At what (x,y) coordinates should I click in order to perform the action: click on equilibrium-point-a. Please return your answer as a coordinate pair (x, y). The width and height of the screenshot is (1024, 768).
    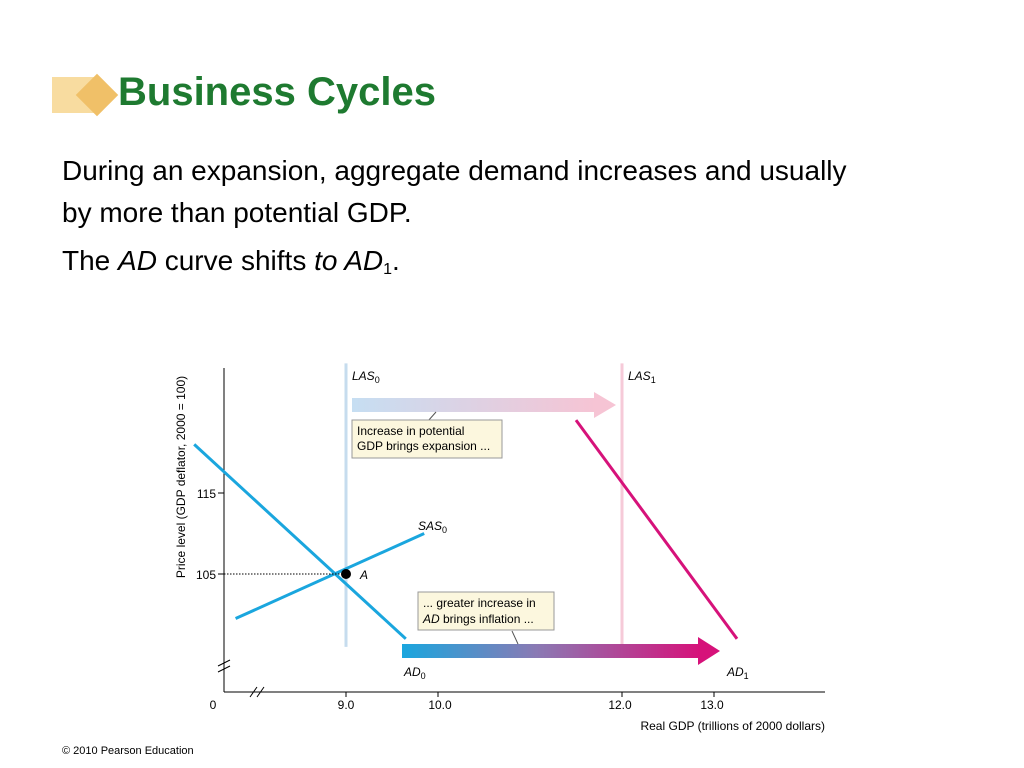
    Looking at the image, I should click on (346, 574).